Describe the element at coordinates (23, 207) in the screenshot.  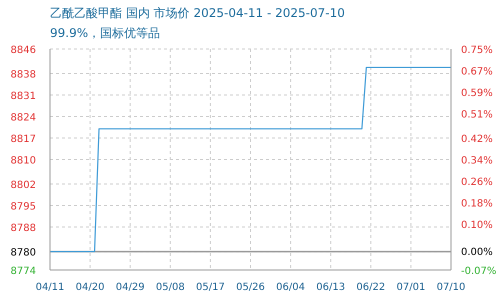
I see `y-tick-label: 8795` at that location.